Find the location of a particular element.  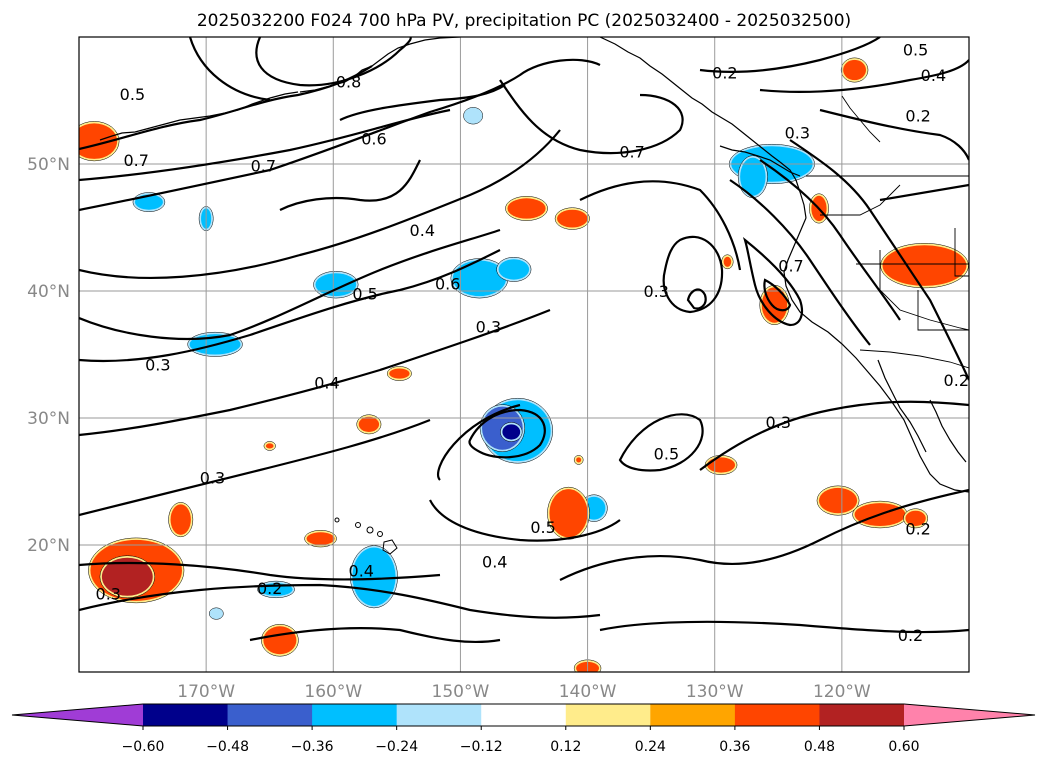

longitude-tick-labels: 170°W 160°W 150°W 140°W 130°W 120°W is located at coordinates (524, 692).